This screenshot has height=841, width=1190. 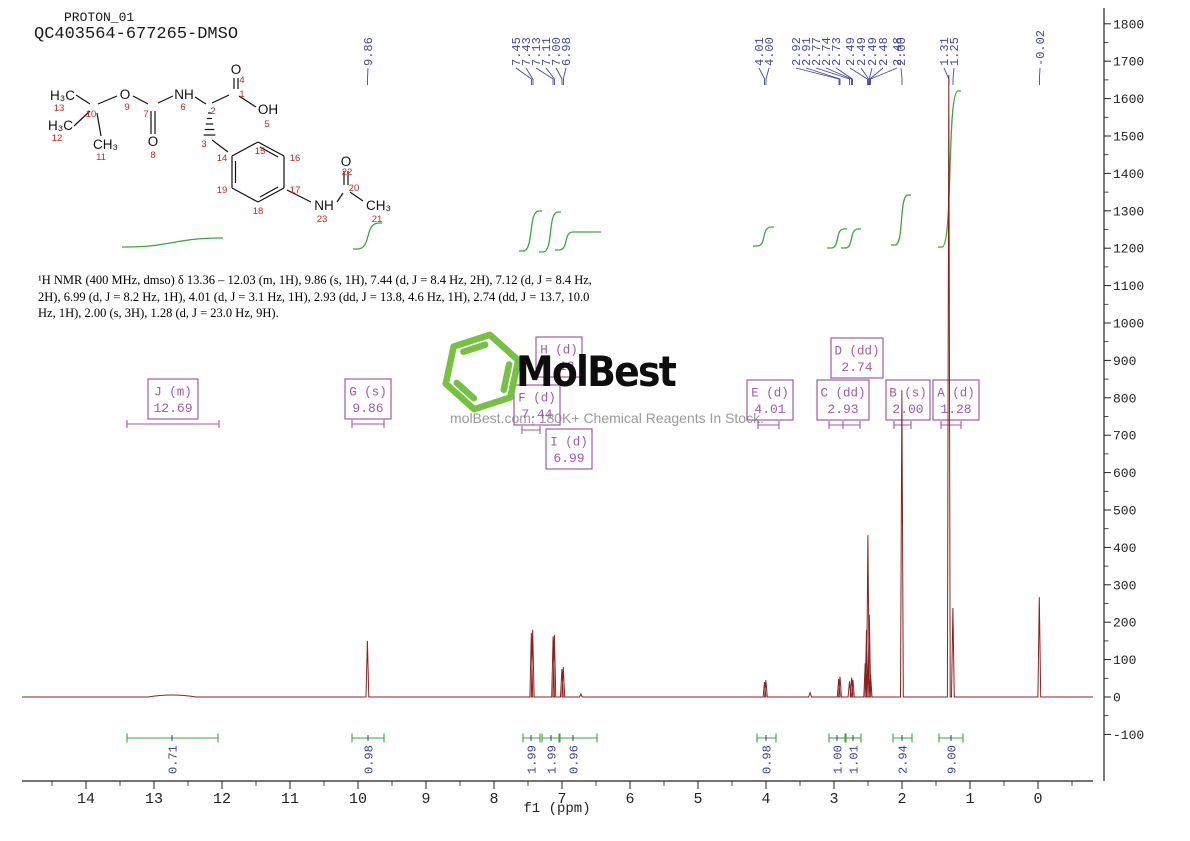 I want to click on structure-atom-number: 8, so click(x=152, y=155).